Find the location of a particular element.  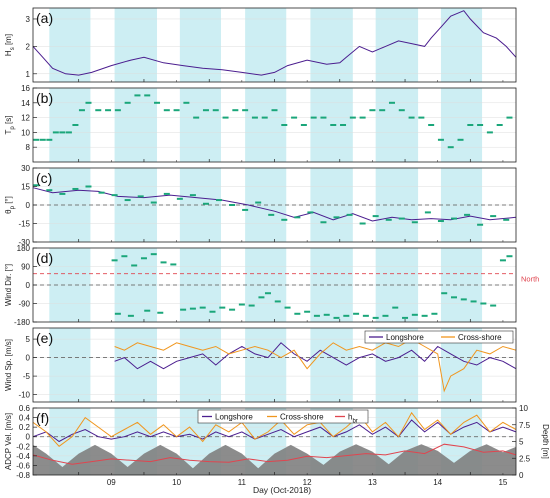

y-axis-label-main: H is located at coordinates (8, 53).